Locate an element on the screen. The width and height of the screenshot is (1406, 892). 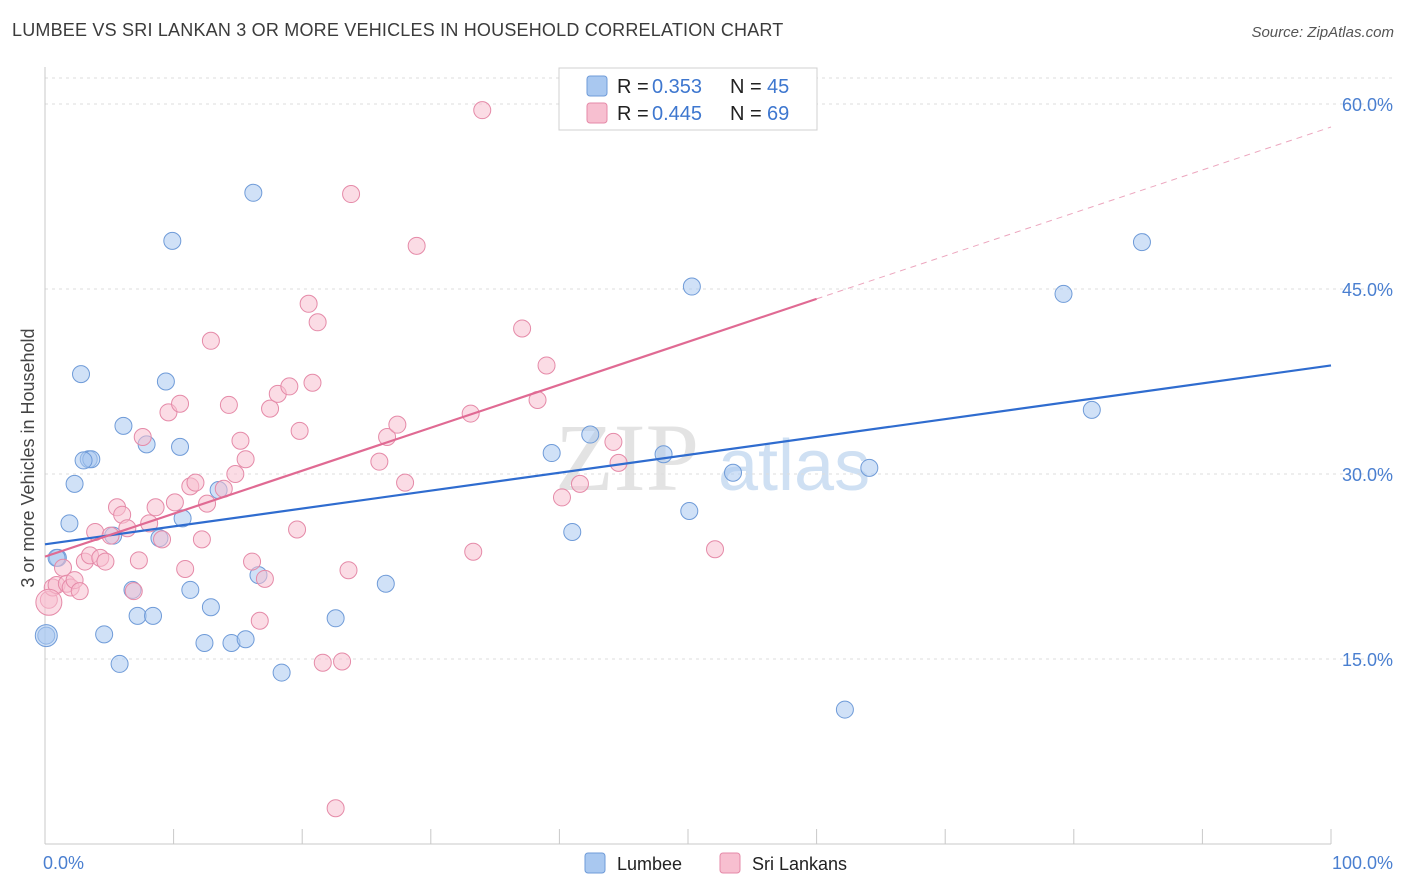
watermark-zip: ZIP is located at coordinates (627, 457).